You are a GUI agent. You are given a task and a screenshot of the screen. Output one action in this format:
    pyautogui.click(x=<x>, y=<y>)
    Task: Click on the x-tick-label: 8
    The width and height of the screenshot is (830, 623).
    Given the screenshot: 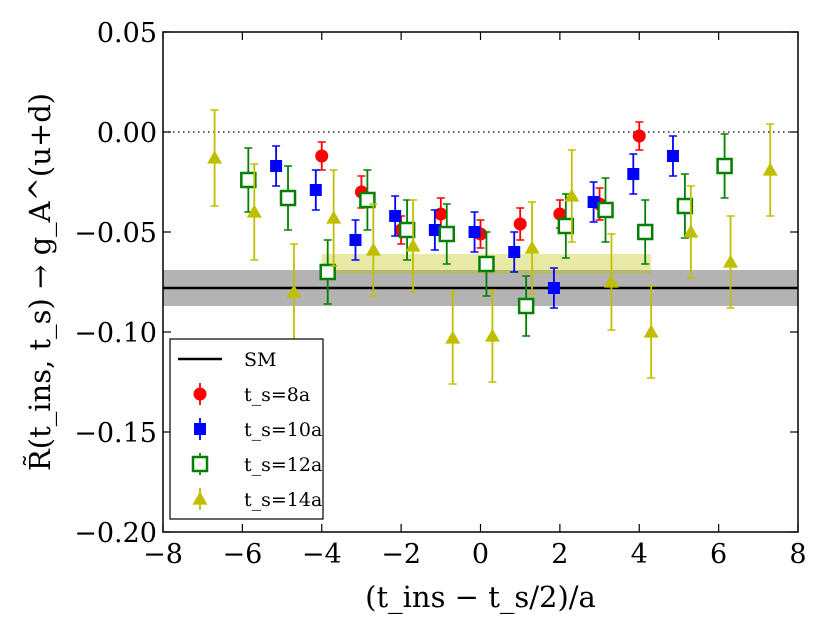 What is the action you would take?
    pyautogui.click(x=797, y=554)
    